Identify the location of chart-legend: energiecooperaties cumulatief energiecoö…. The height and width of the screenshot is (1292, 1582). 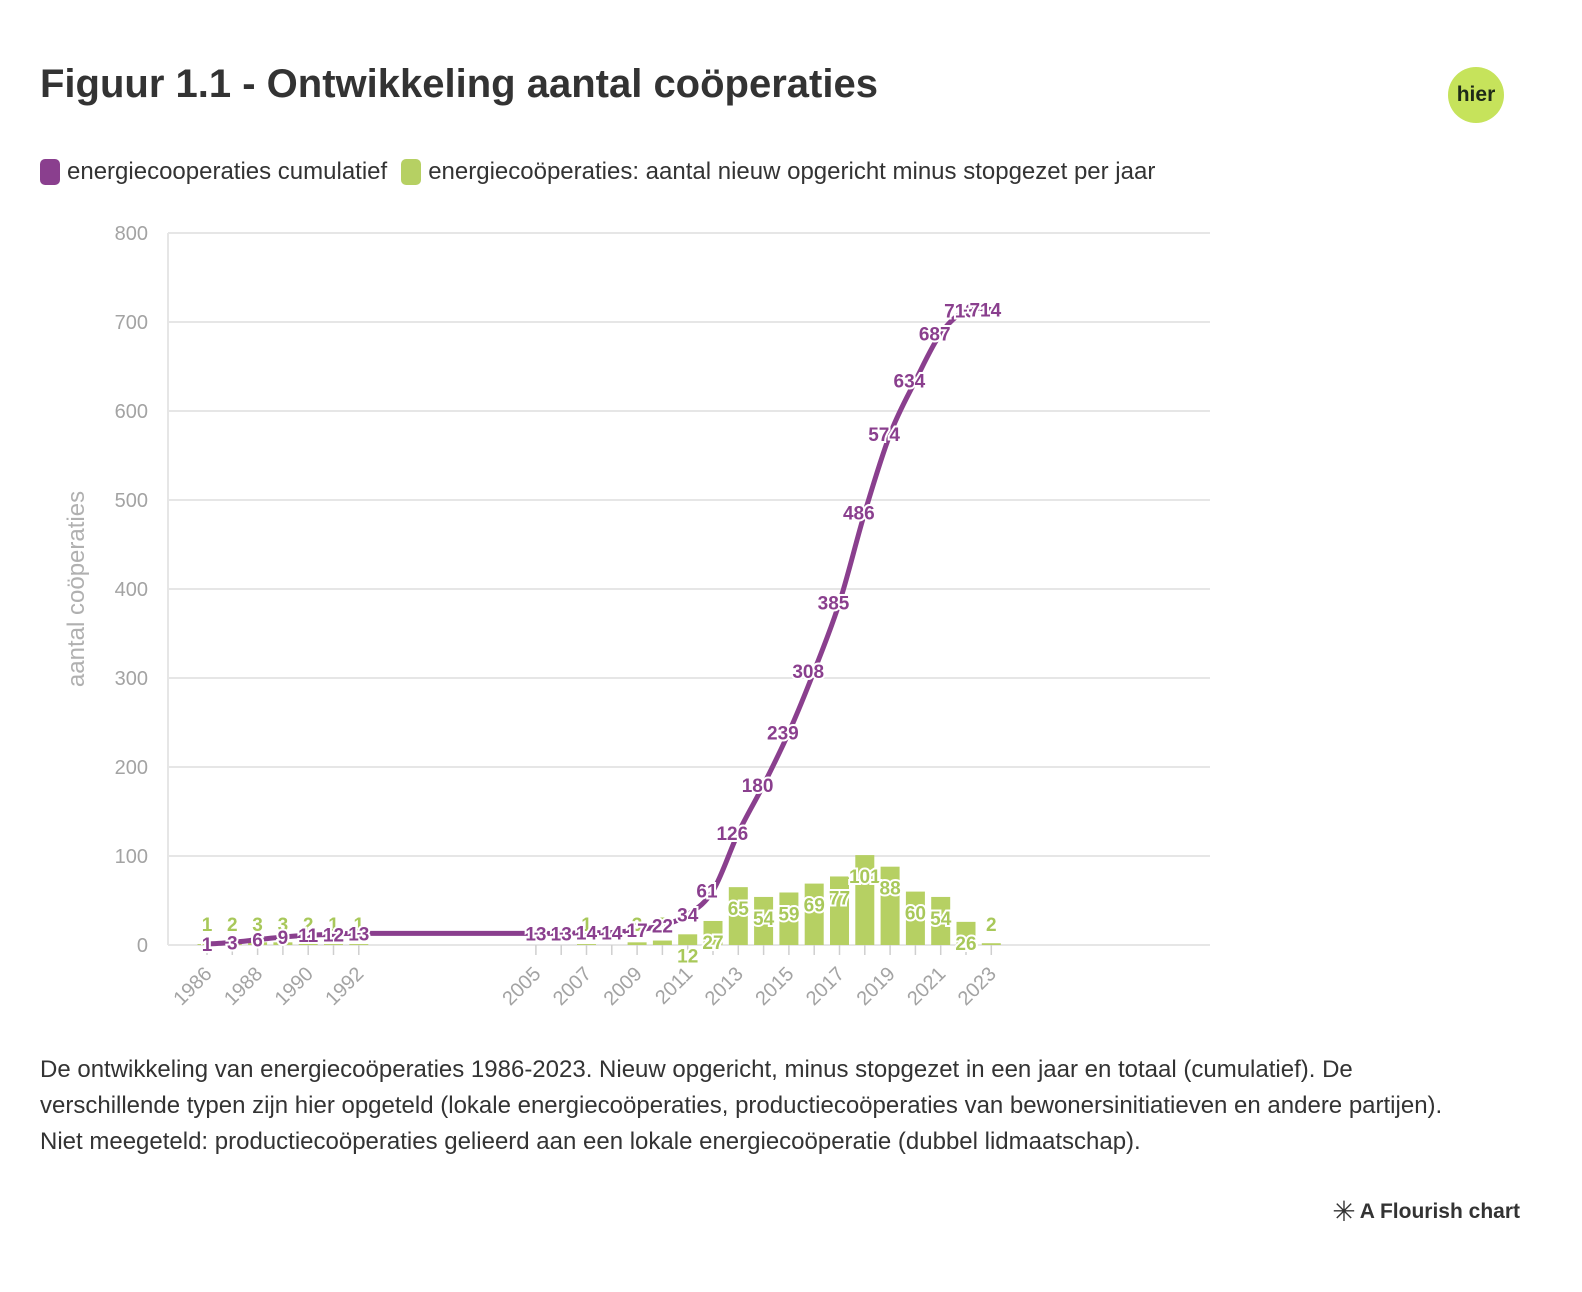
(604, 172).